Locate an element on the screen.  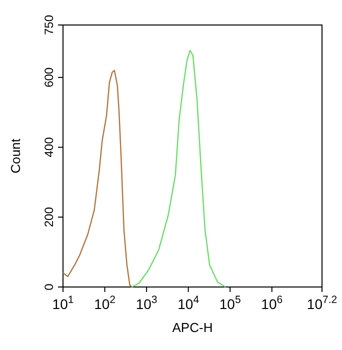
x-axis-title: APC-H is located at coordinates (192, 327).